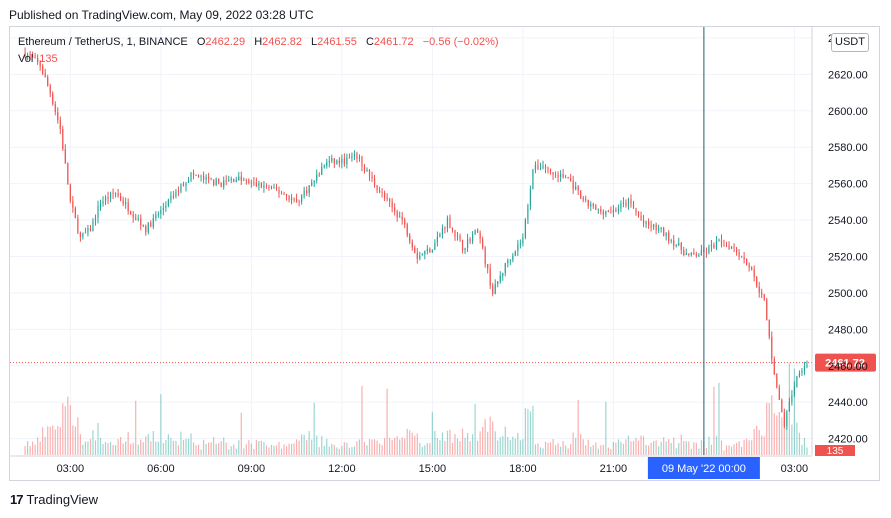  Describe the element at coordinates (62, 499) in the screenshot. I see `brand-name: TradingView` at that location.